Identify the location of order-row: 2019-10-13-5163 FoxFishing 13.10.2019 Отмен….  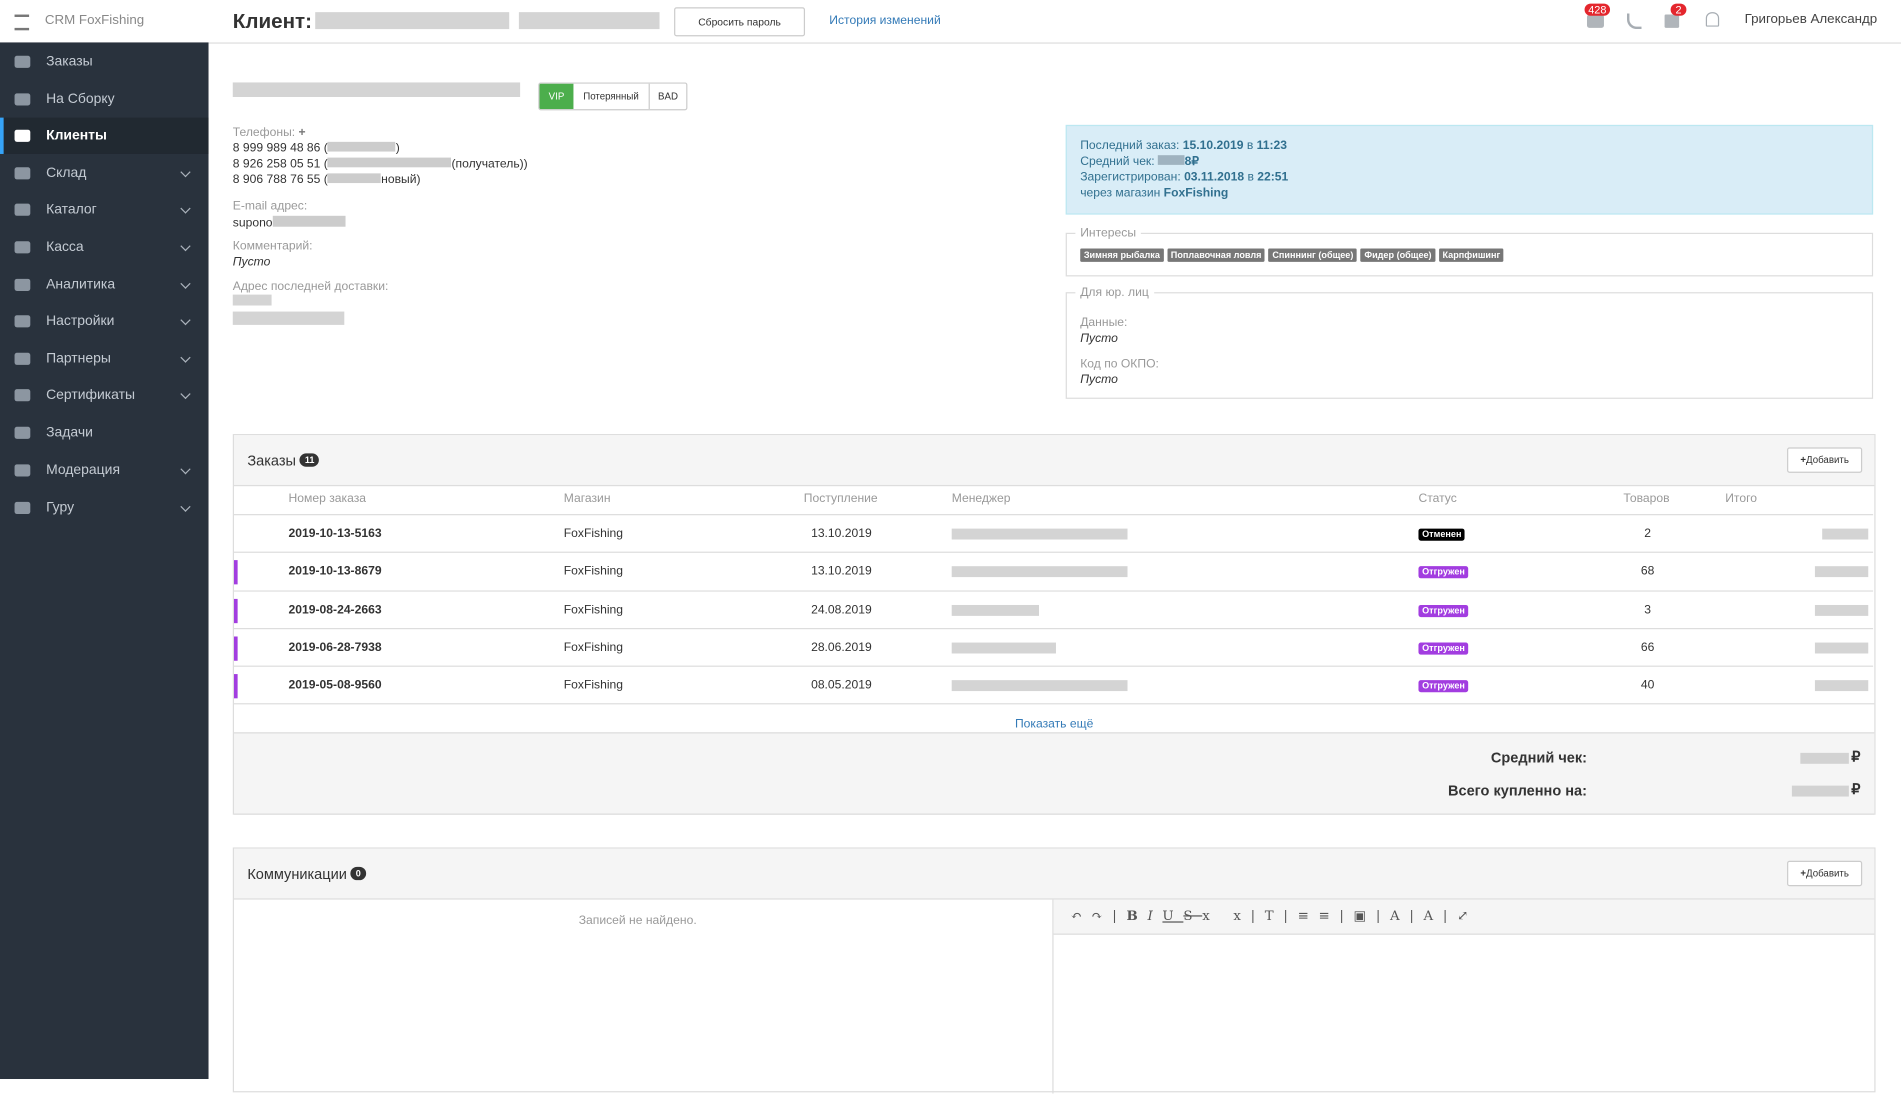
(1053, 533).